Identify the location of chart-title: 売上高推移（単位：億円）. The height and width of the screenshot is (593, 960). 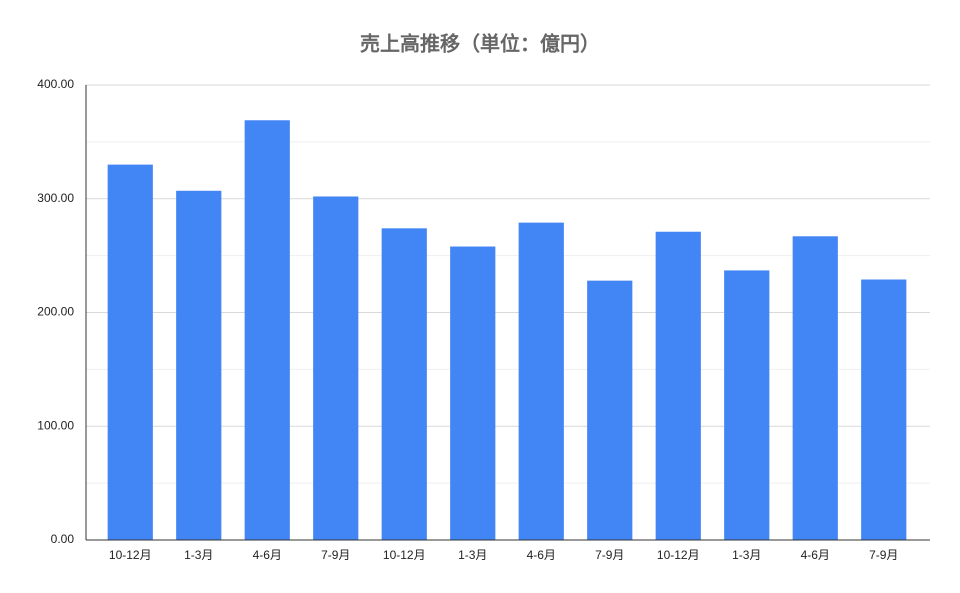
(480, 43).